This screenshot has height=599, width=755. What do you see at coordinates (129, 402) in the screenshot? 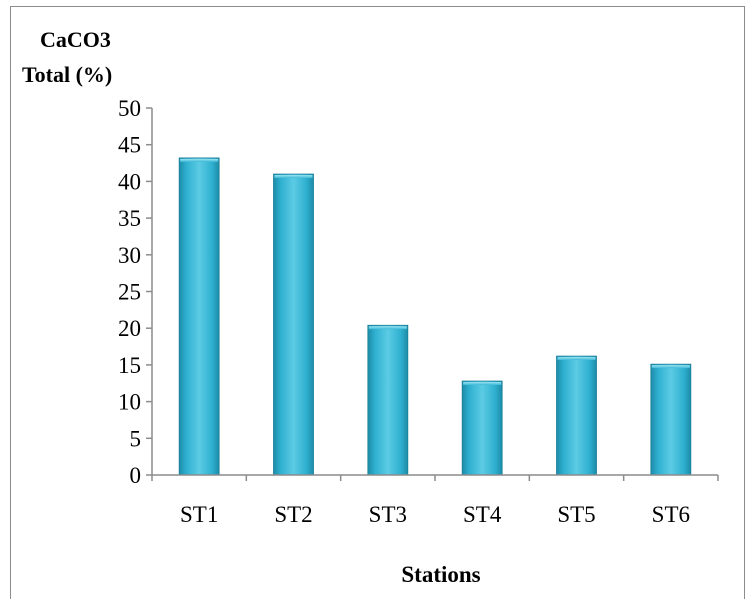
I see `y-tick-label: 10` at bounding box center [129, 402].